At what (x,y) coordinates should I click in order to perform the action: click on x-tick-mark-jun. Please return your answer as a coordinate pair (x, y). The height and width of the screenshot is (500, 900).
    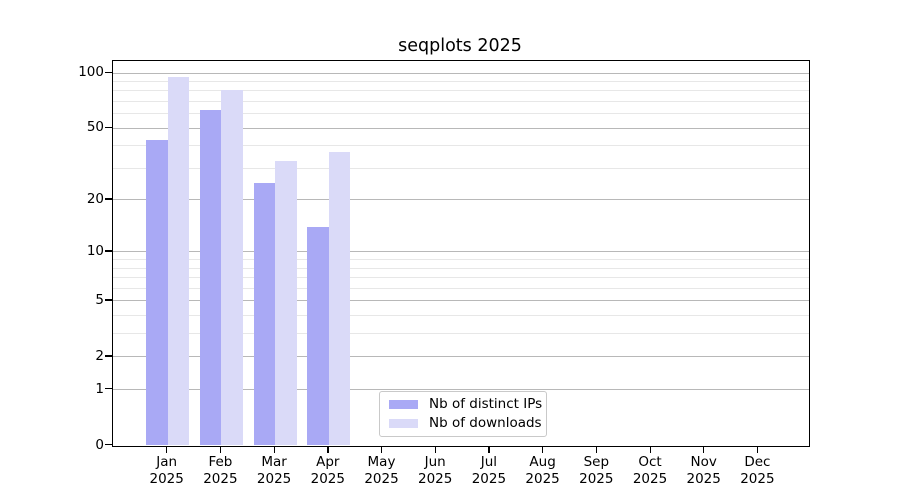
    Looking at the image, I should click on (435, 449).